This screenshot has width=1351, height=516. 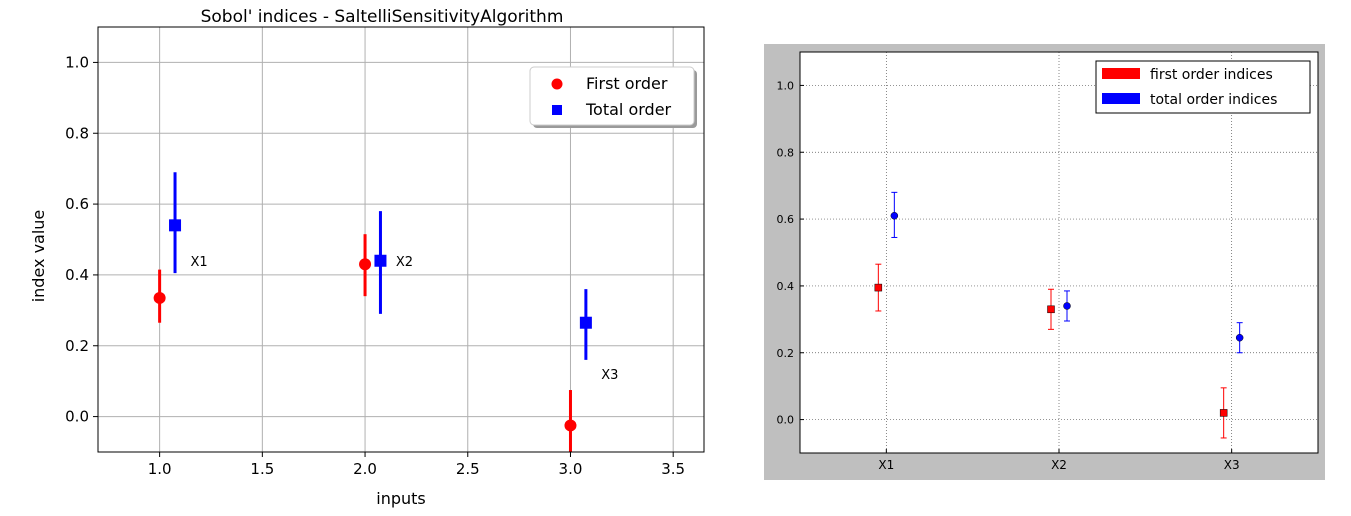 What do you see at coordinates (786, 152) in the screenshot?
I see `right-y-tick-label: 0.8` at bounding box center [786, 152].